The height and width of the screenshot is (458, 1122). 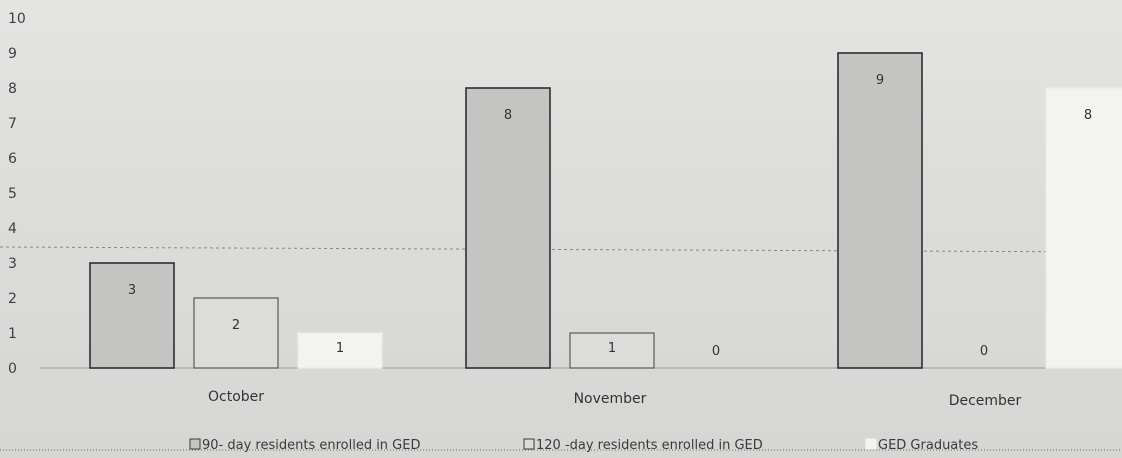 I want to click on bar-2-october, so click(x=236, y=333).